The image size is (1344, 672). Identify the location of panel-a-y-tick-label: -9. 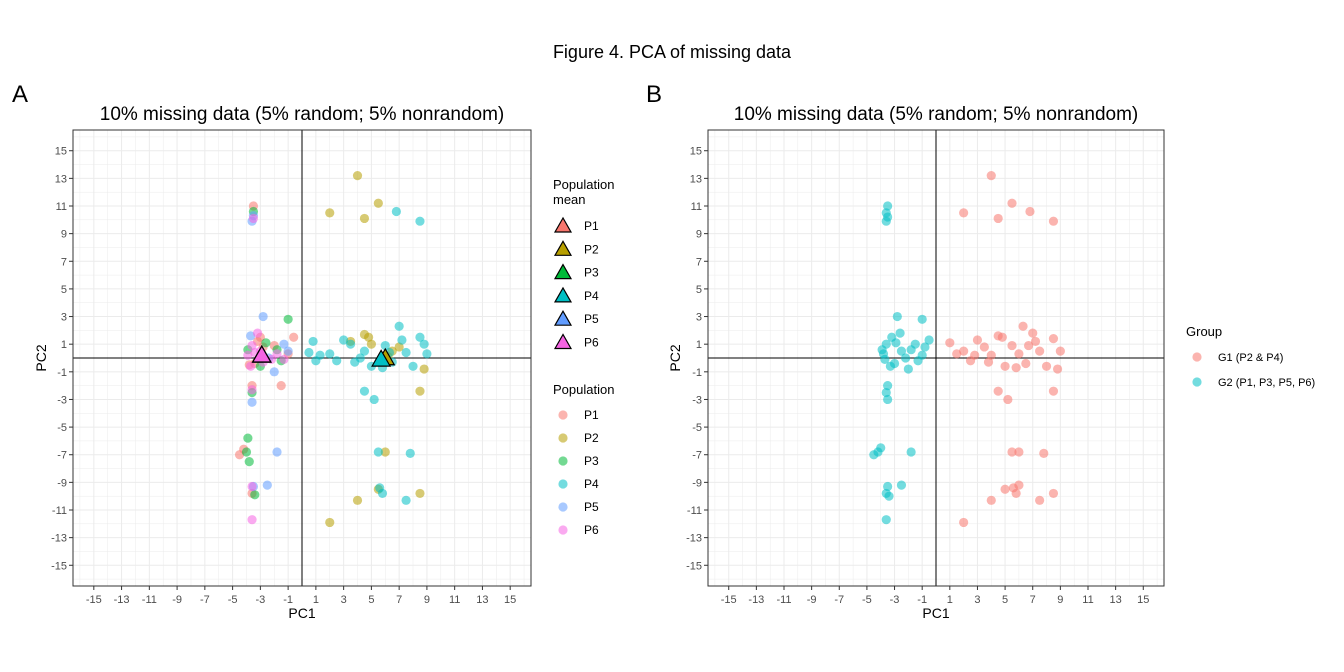
(62, 483).